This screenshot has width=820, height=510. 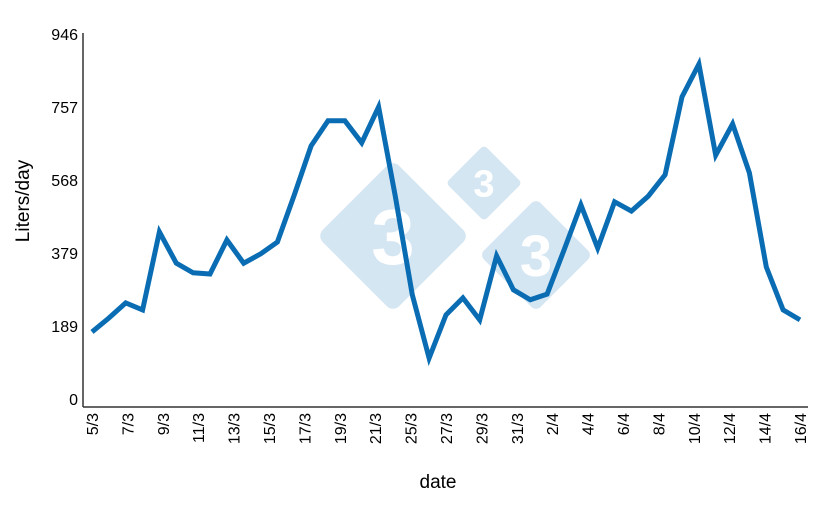 I want to click on x-tick-label: 19/3, so click(x=341, y=428).